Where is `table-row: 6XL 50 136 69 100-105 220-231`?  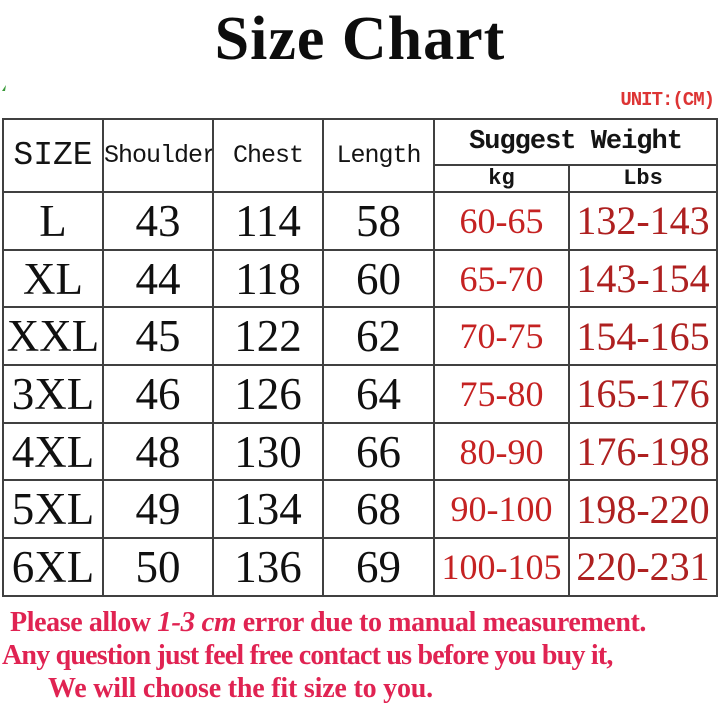 table-row: 6XL 50 136 69 100-105 220-231 is located at coordinates (360, 567).